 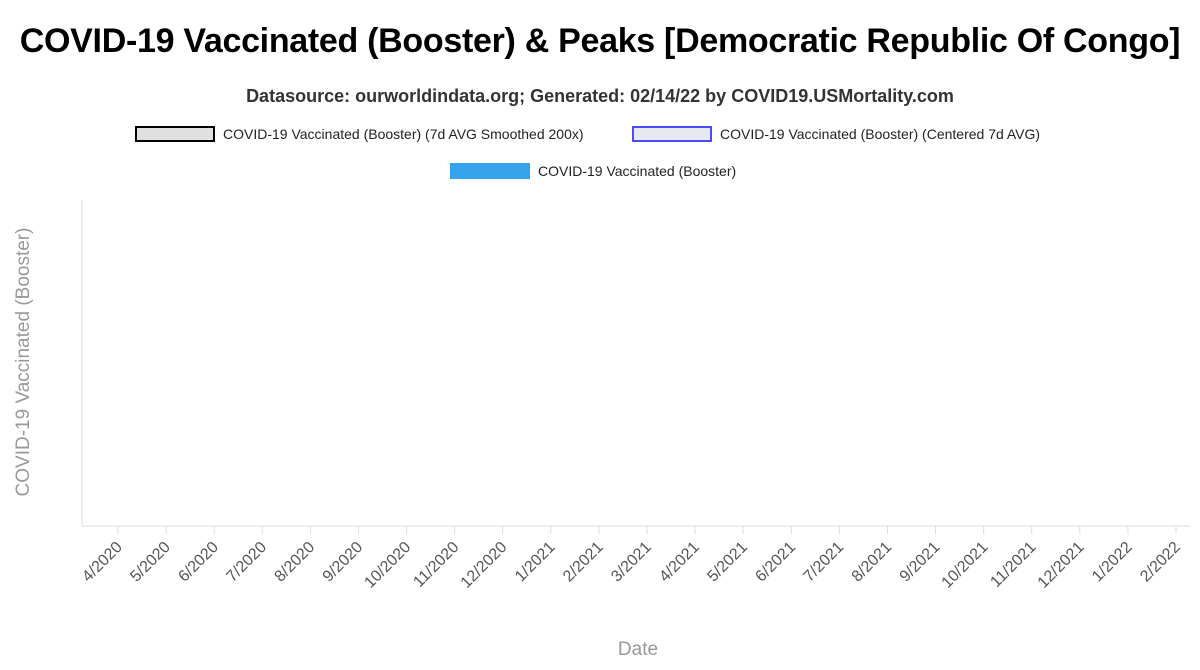 I want to click on x-tick-label: 7/2020, so click(x=246, y=562).